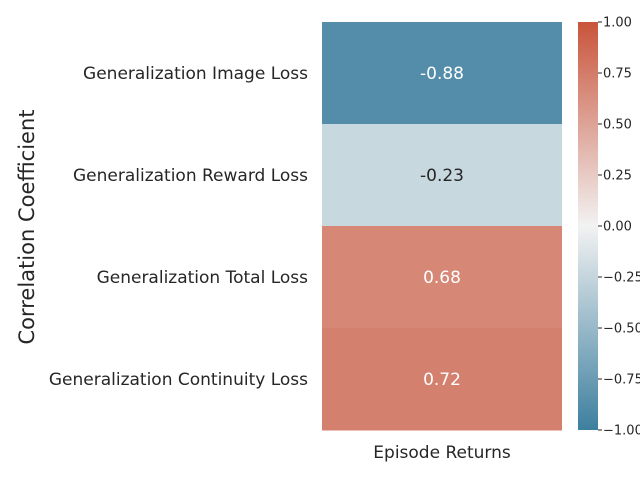 This screenshot has height=480, width=640. I want to click on colorbar-tick-label: −0.50, so click(621, 329).